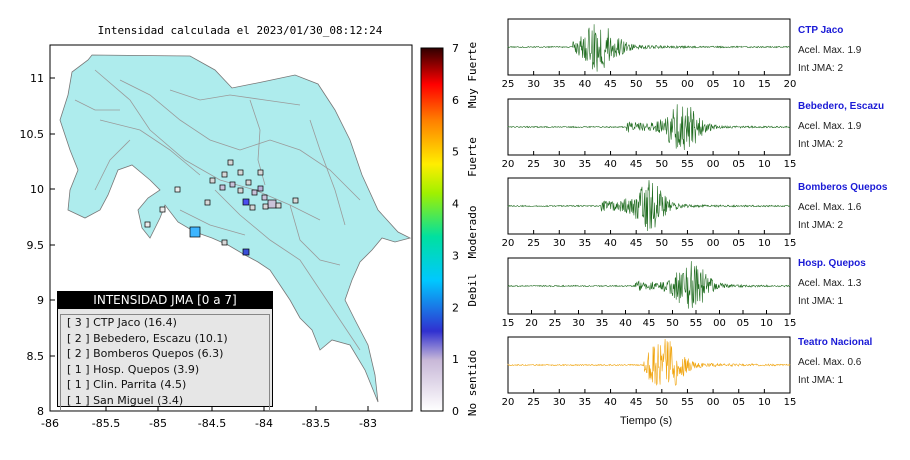 Image resolution: width=910 pixels, height=460 pixels. Describe the element at coordinates (472, 289) in the screenshot. I see `colorbar-category-label: Debil` at that location.